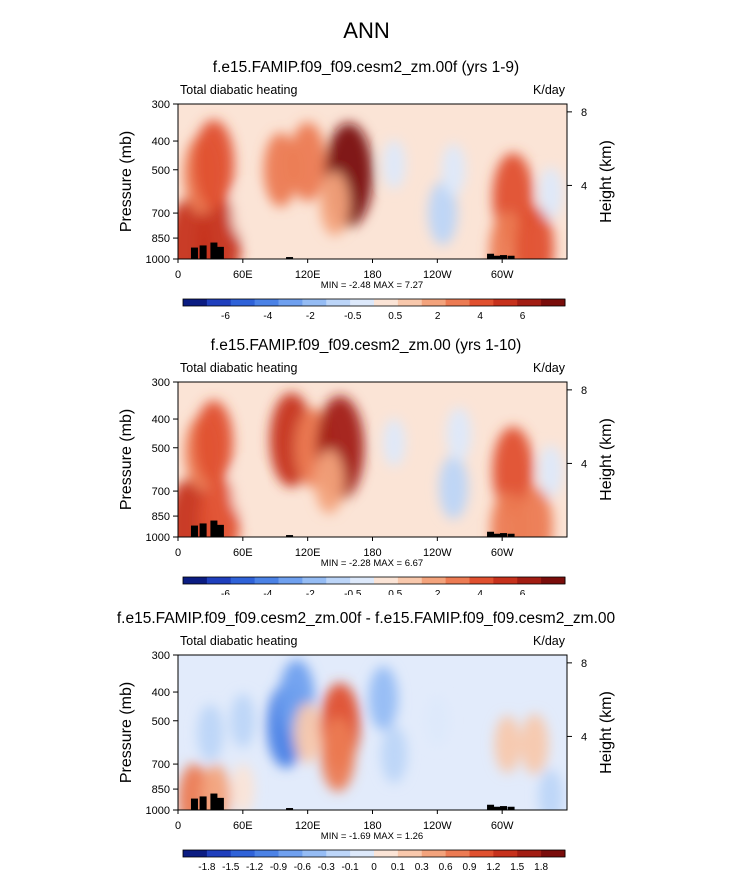  I want to click on topography, so click(352, 250).